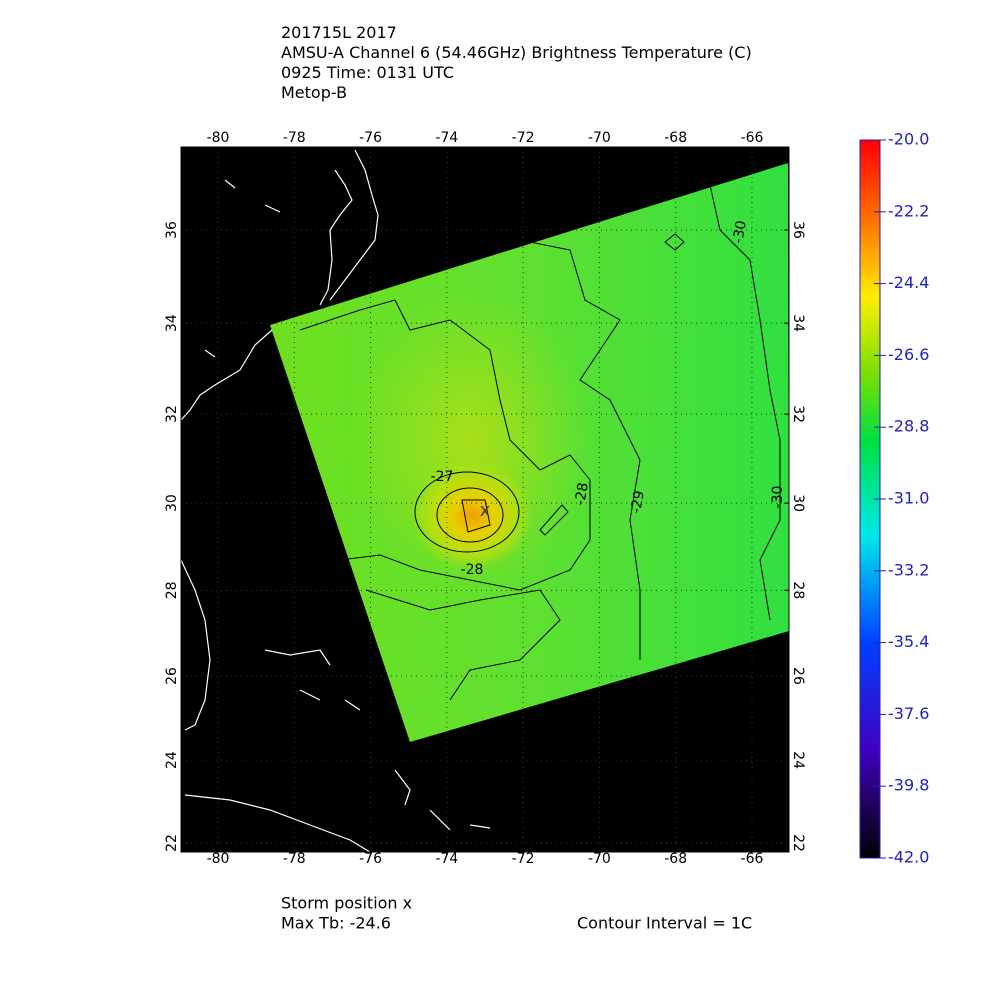 The width and height of the screenshot is (1000, 1000). Describe the element at coordinates (908, 713) in the screenshot. I see `colorbar-tick-label: -37.6` at that location.